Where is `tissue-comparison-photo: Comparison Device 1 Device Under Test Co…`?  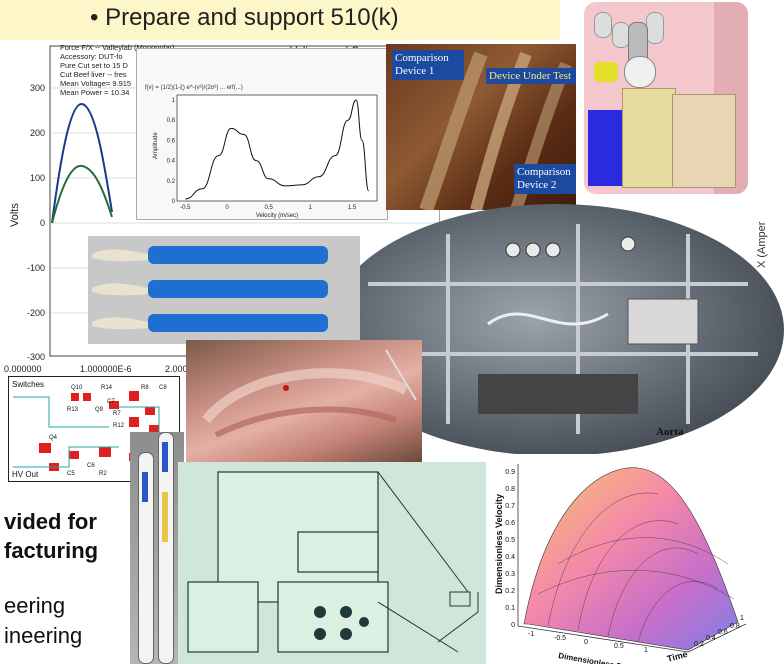
tissue-comparison-photo: Comparison Device 1 Device Under Test Co… is located at coordinates (481, 127).